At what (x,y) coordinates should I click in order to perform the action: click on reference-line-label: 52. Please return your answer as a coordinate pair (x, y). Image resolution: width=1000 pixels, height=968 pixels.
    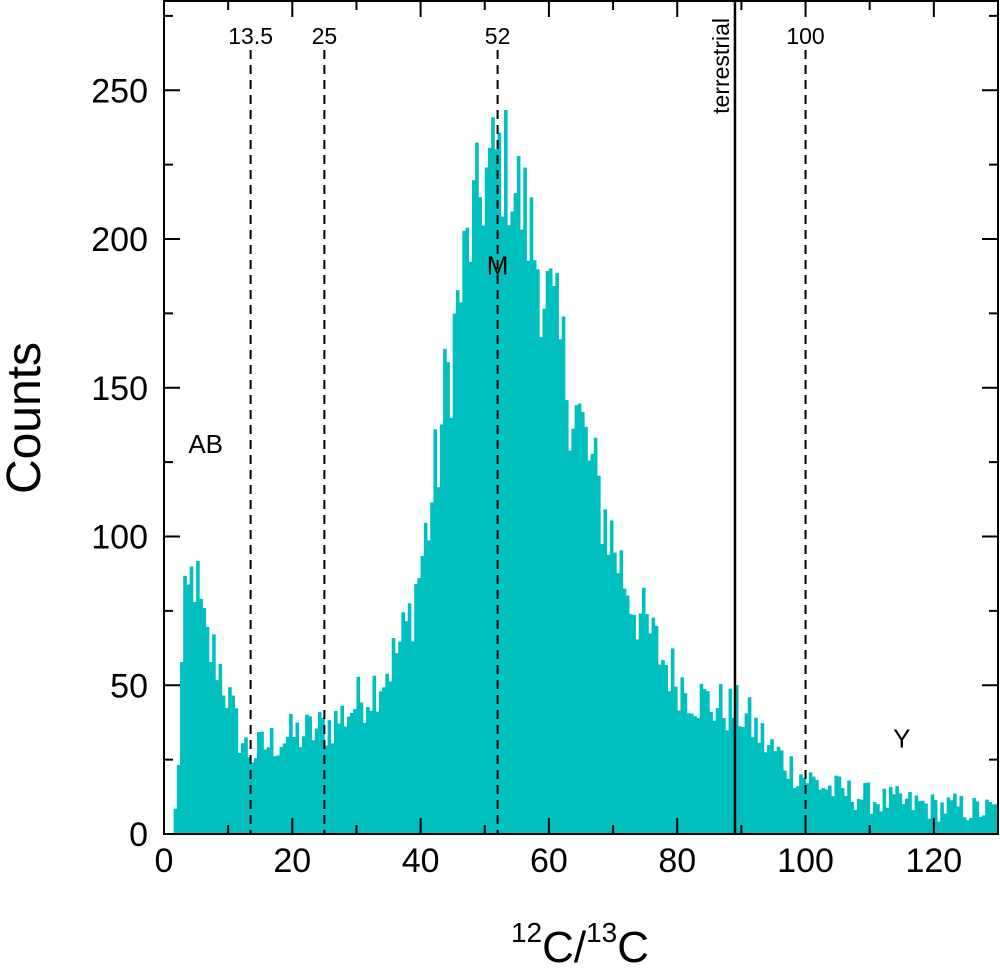
    Looking at the image, I should click on (498, 36).